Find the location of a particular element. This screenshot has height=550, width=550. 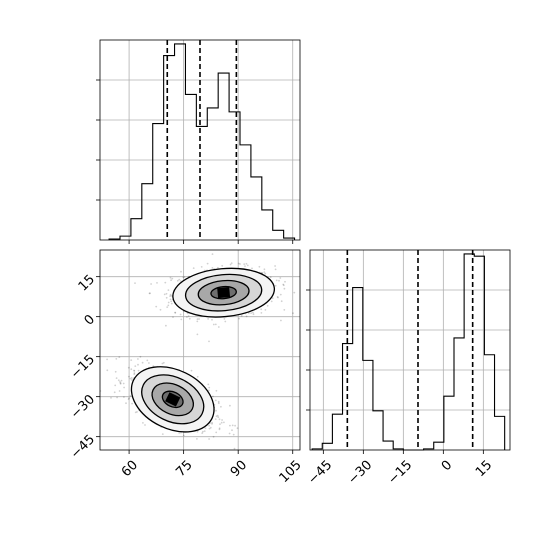

hist-y-frame is located at coordinates (410, 350).